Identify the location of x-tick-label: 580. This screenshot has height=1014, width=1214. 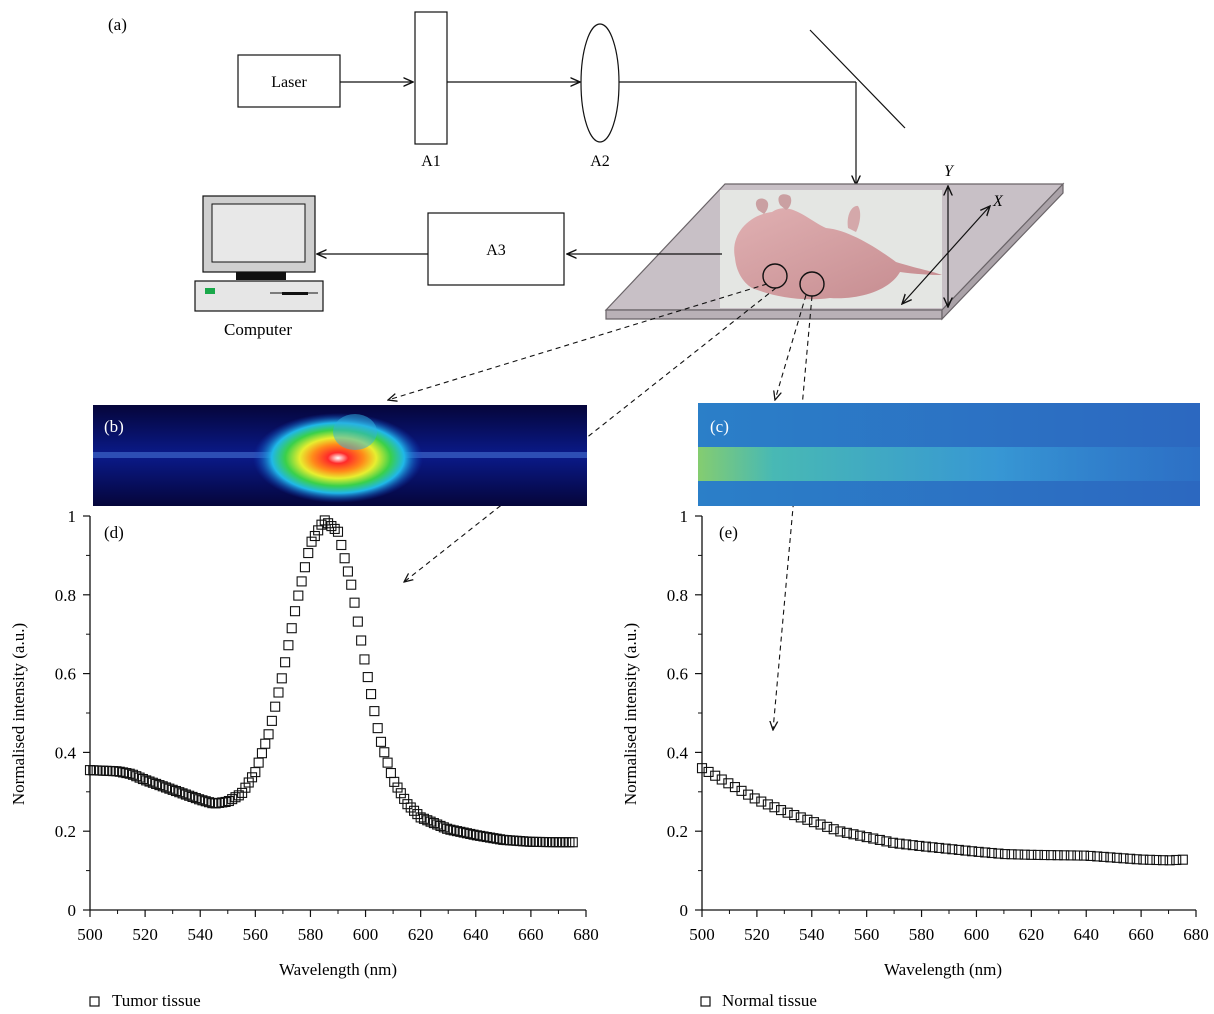
(922, 934).